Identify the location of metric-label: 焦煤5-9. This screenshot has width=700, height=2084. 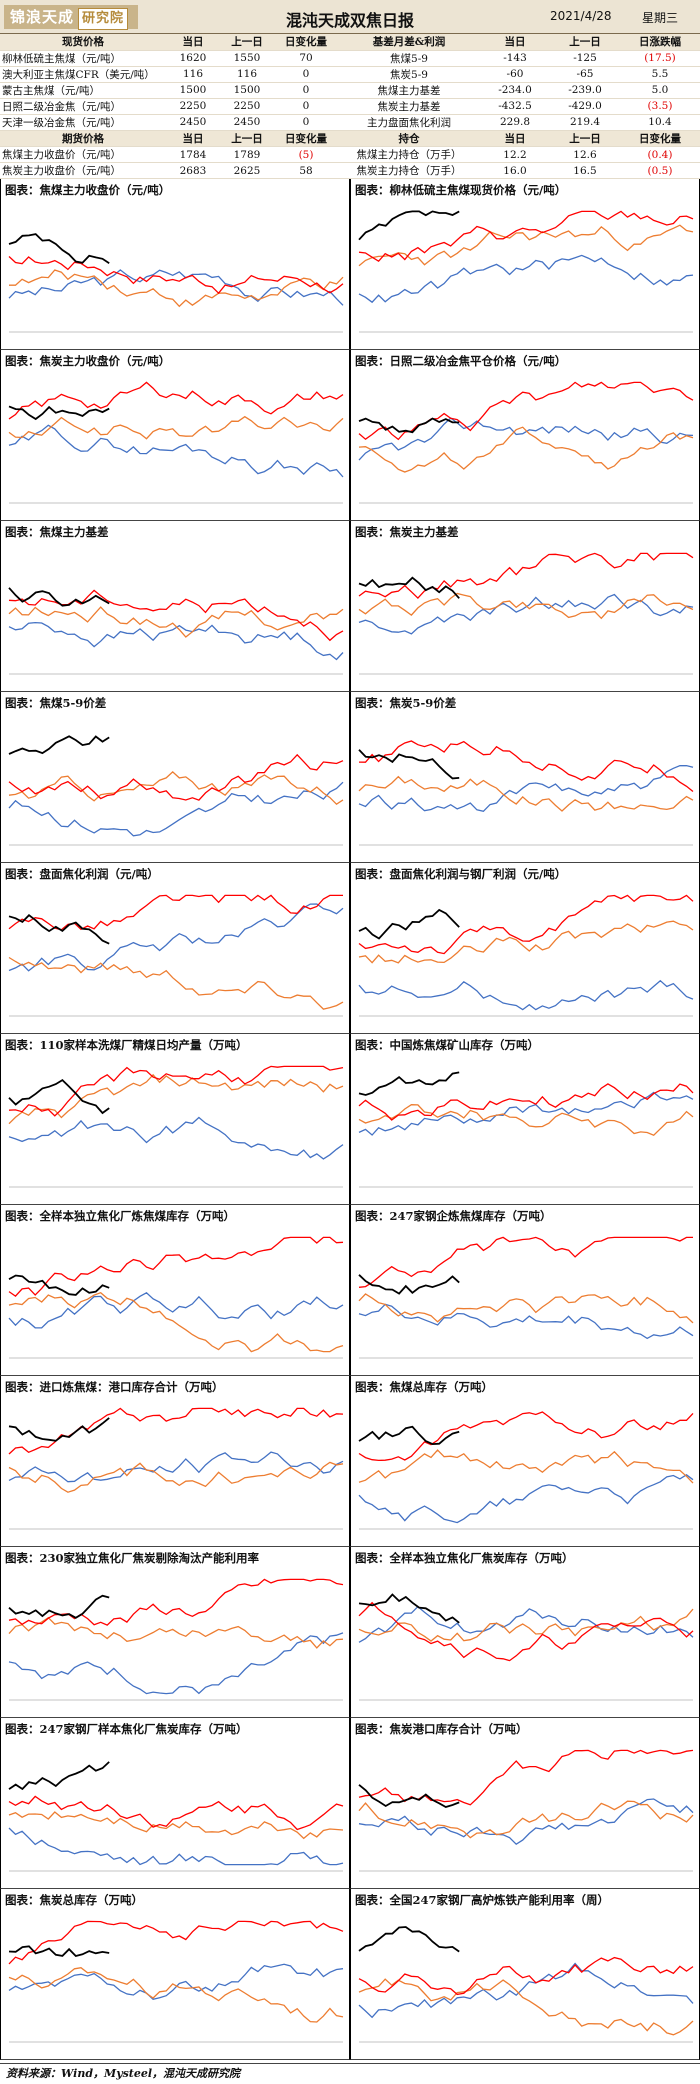
(409, 58).